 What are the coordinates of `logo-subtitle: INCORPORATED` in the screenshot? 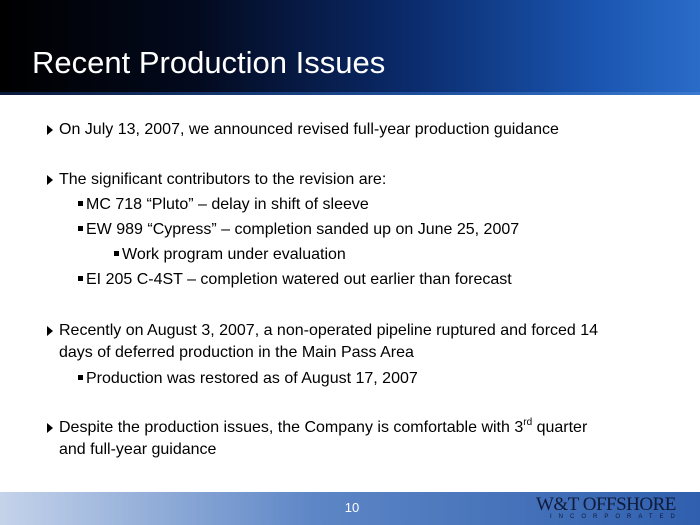 It's located at (616, 517).